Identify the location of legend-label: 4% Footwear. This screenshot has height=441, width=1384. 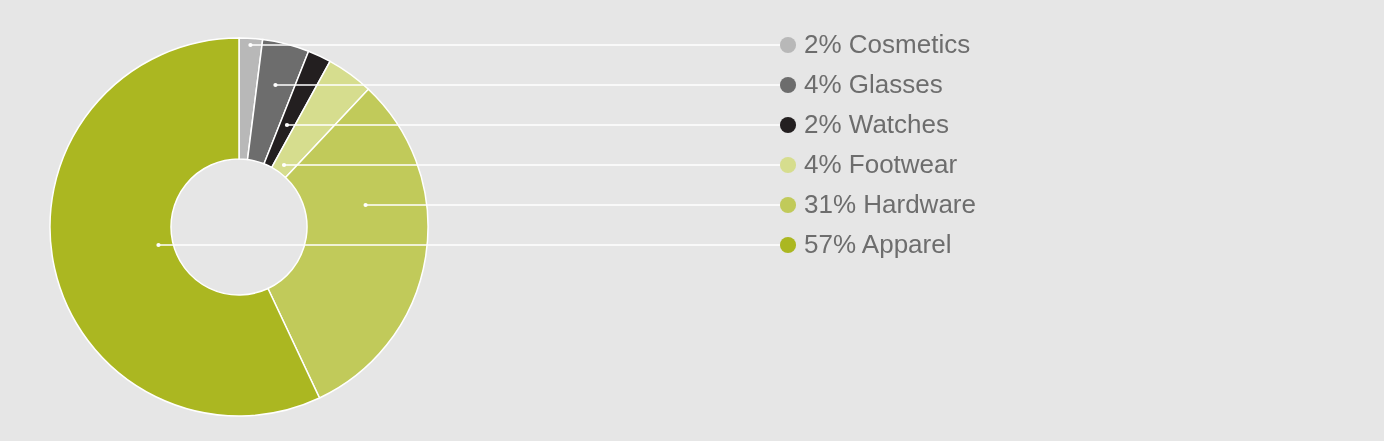
(881, 164).